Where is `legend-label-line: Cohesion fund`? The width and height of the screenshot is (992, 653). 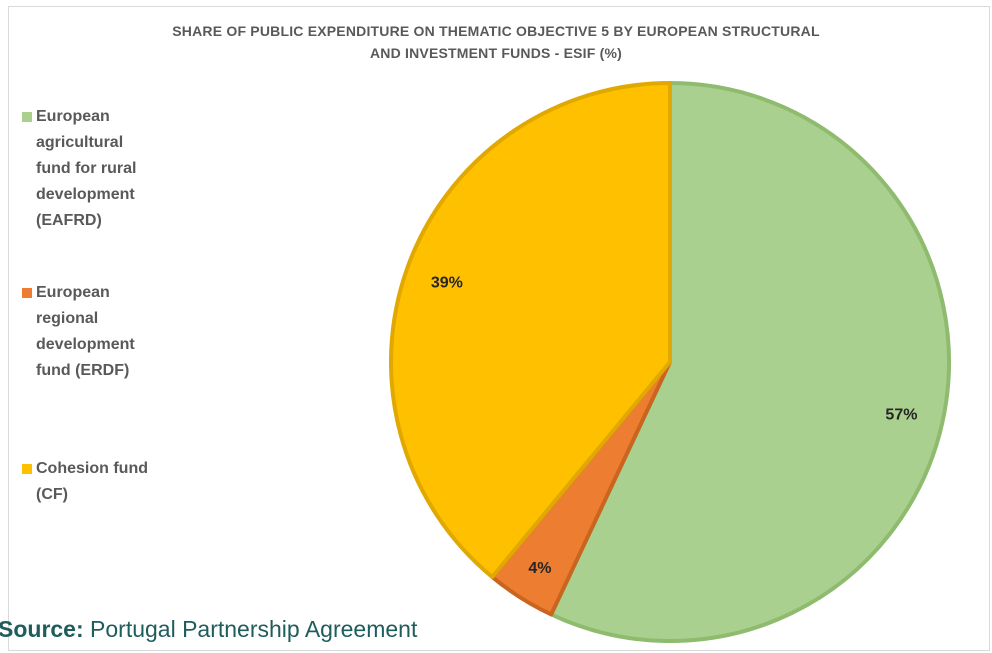
legend-label-line: Cohesion fund is located at coordinates (92, 468).